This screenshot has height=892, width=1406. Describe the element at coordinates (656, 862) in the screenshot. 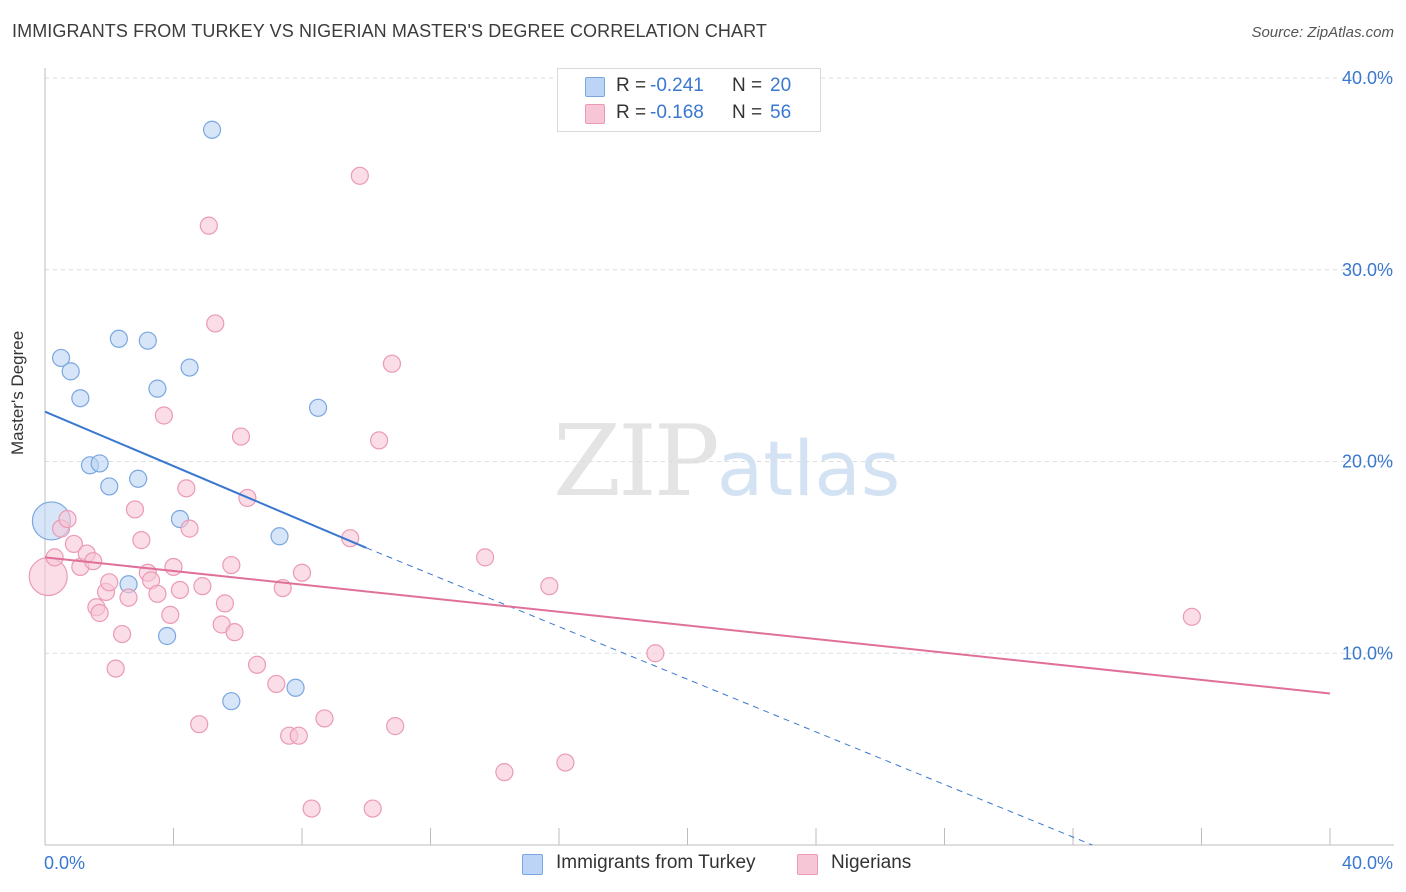

I see `legend-label: Immigrants from Turkey` at that location.